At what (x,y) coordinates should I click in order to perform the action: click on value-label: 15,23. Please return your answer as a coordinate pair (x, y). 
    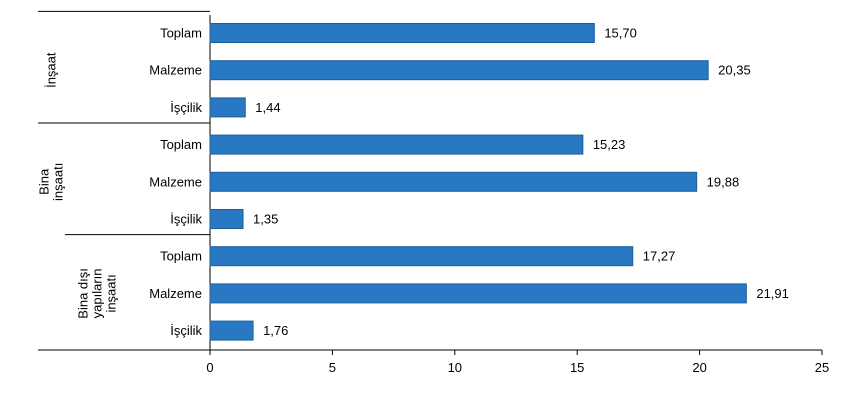
    Looking at the image, I should click on (609, 144).